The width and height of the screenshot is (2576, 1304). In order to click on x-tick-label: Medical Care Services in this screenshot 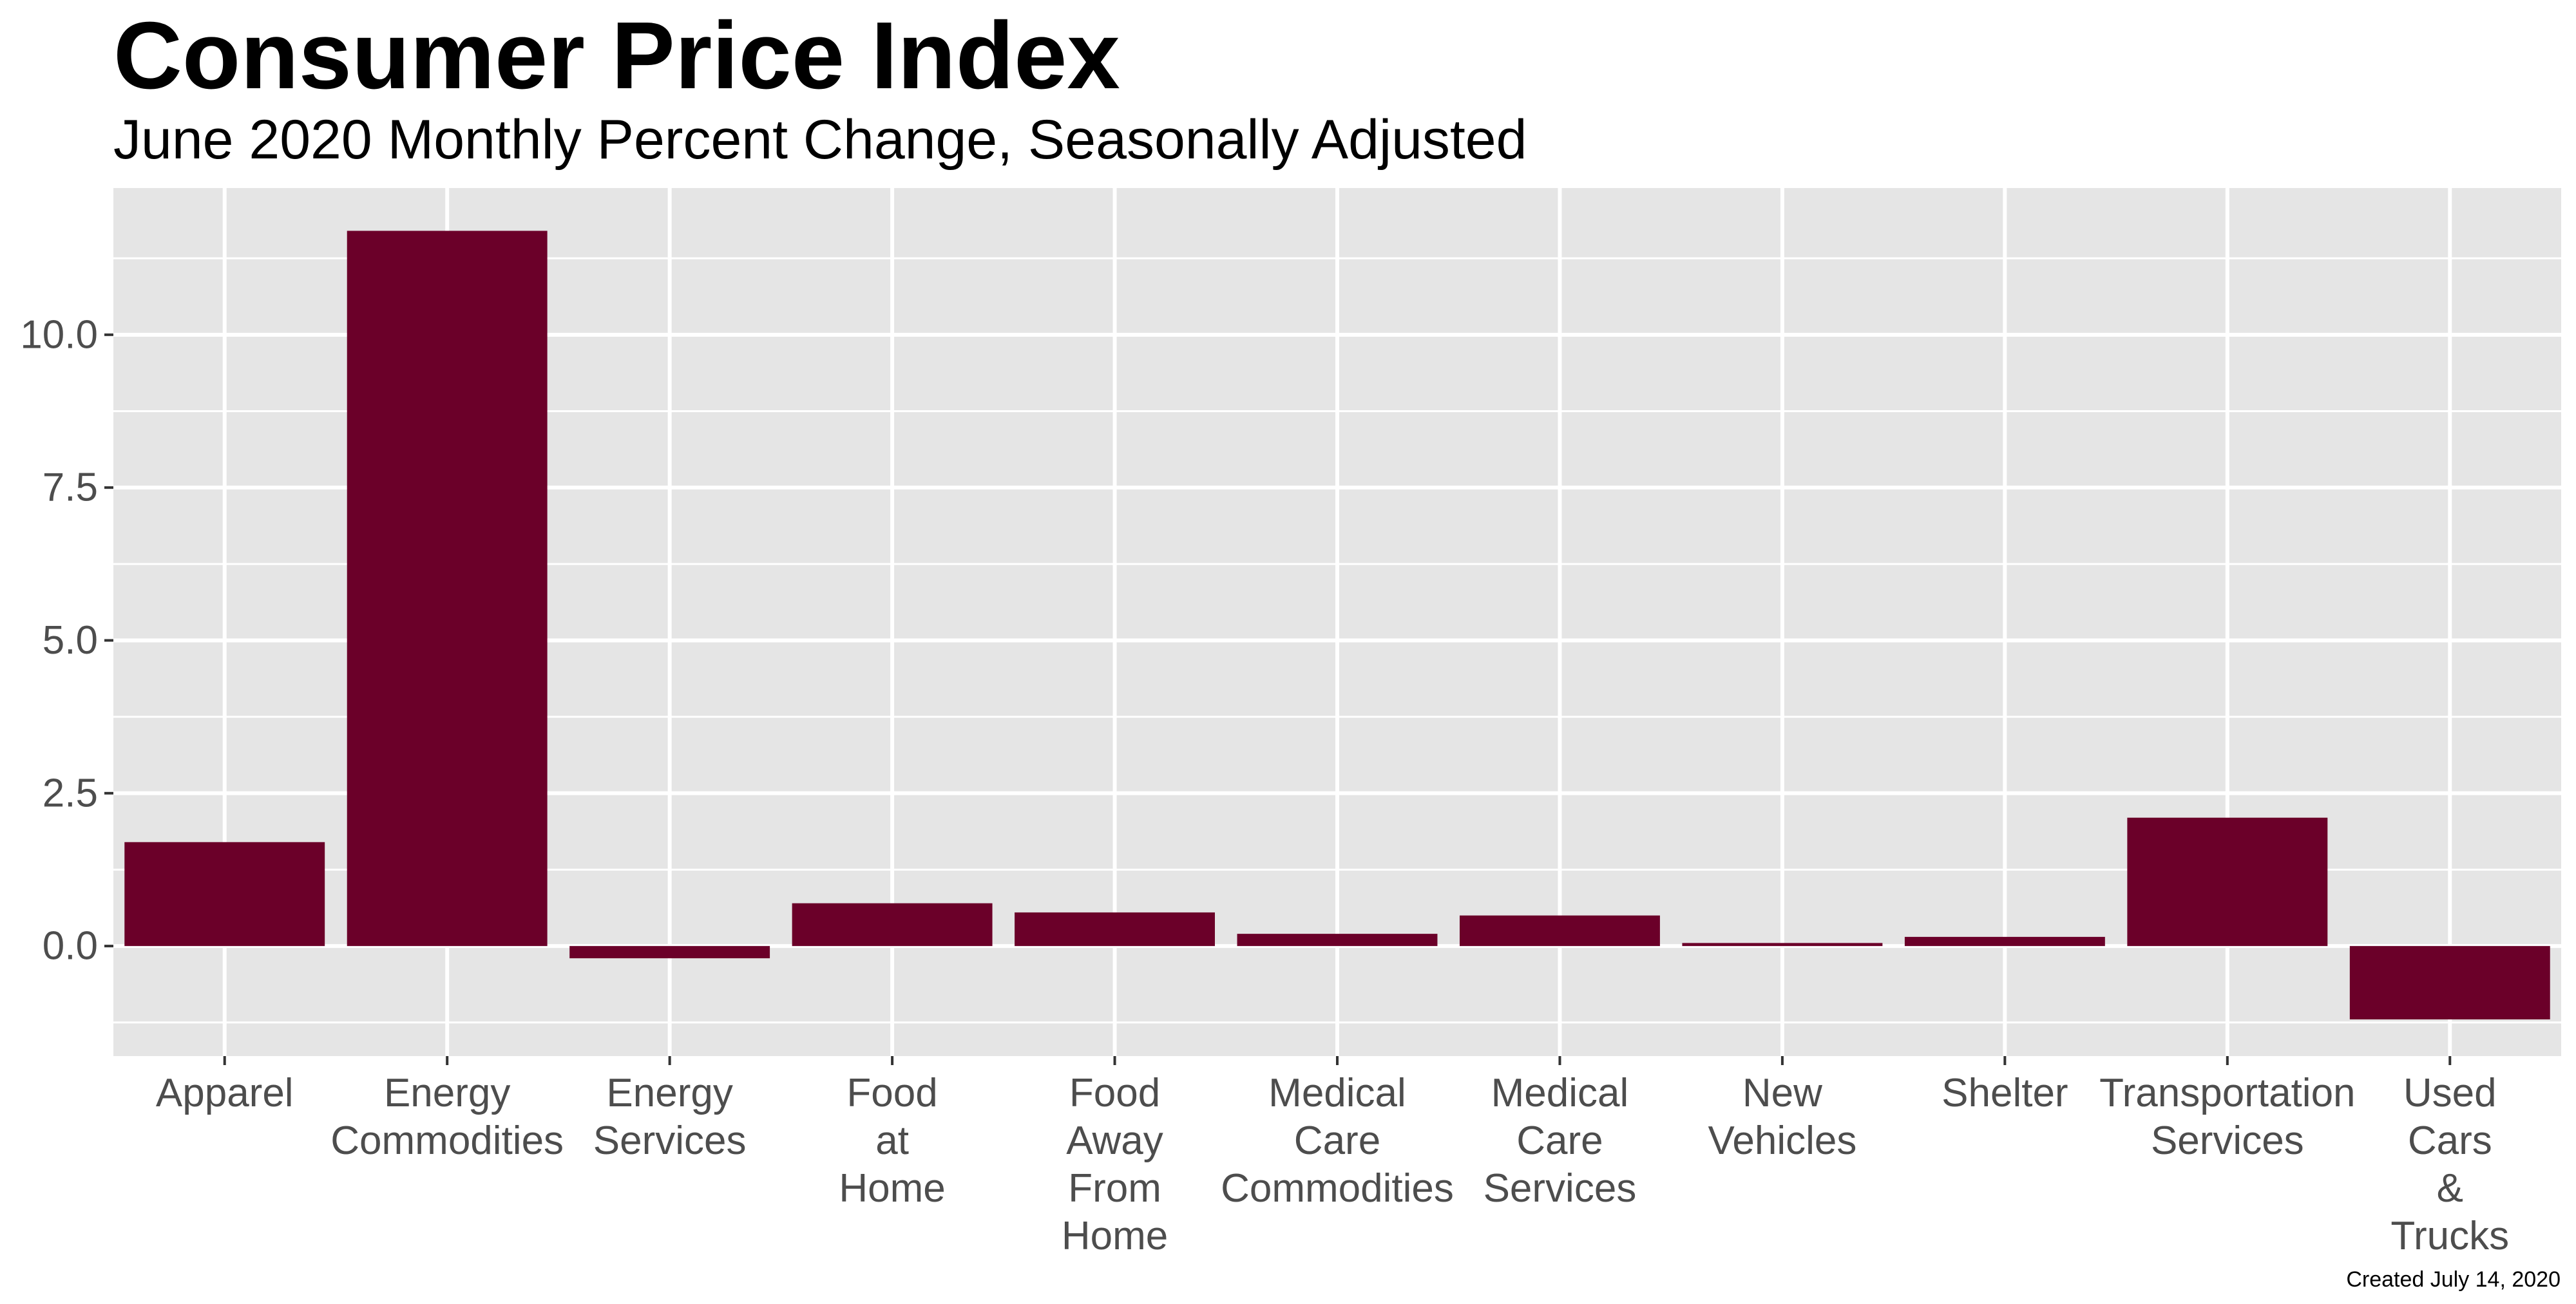, I will do `click(1560, 1141)`.